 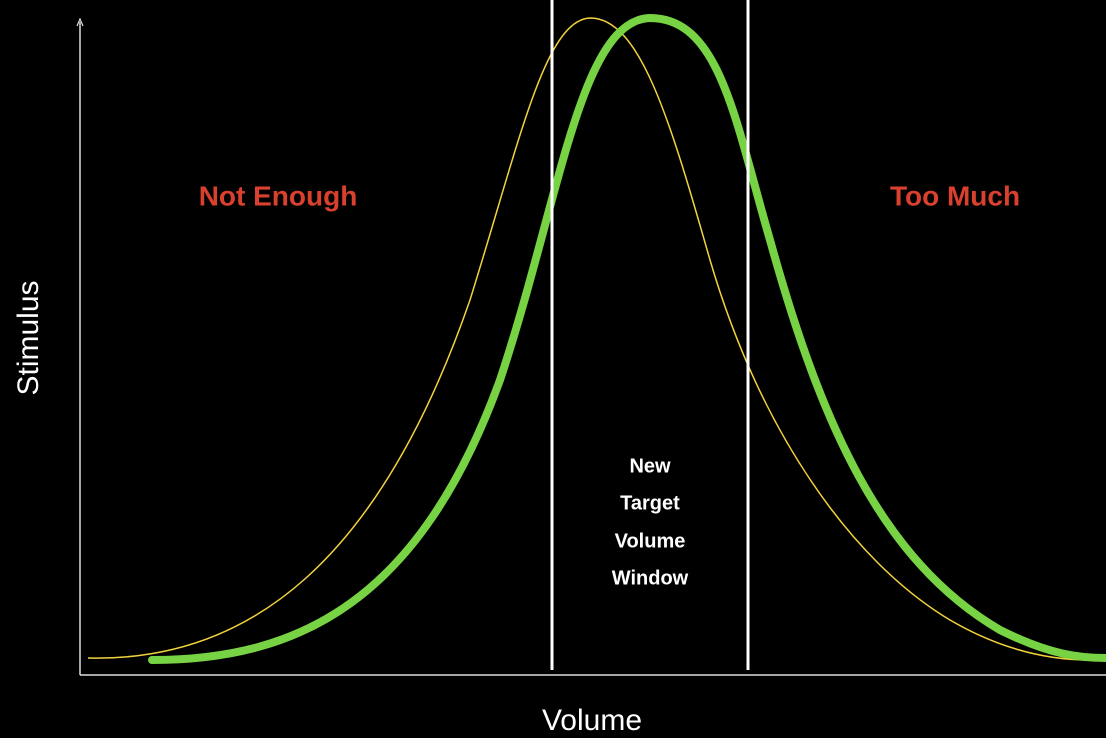 I want to click on x-axis-title: Volume, so click(x=592, y=720).